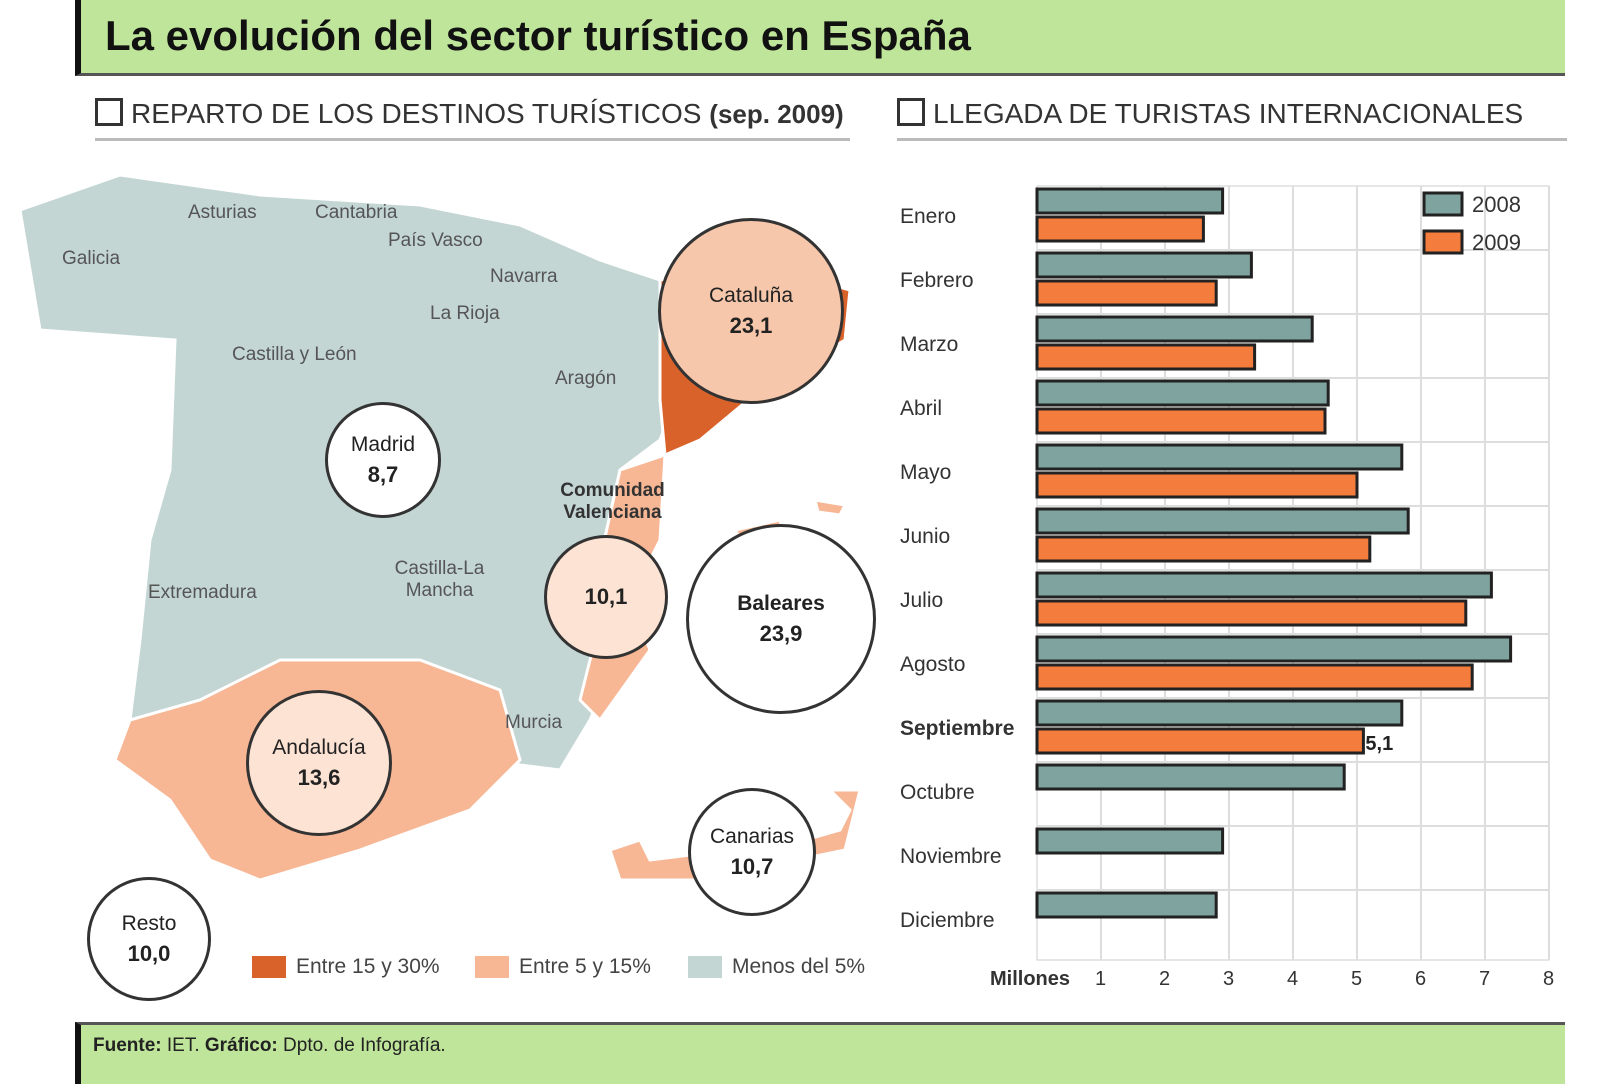 The height and width of the screenshot is (1084, 1600). I want to click on y-tick-label: Enero, so click(928, 216).